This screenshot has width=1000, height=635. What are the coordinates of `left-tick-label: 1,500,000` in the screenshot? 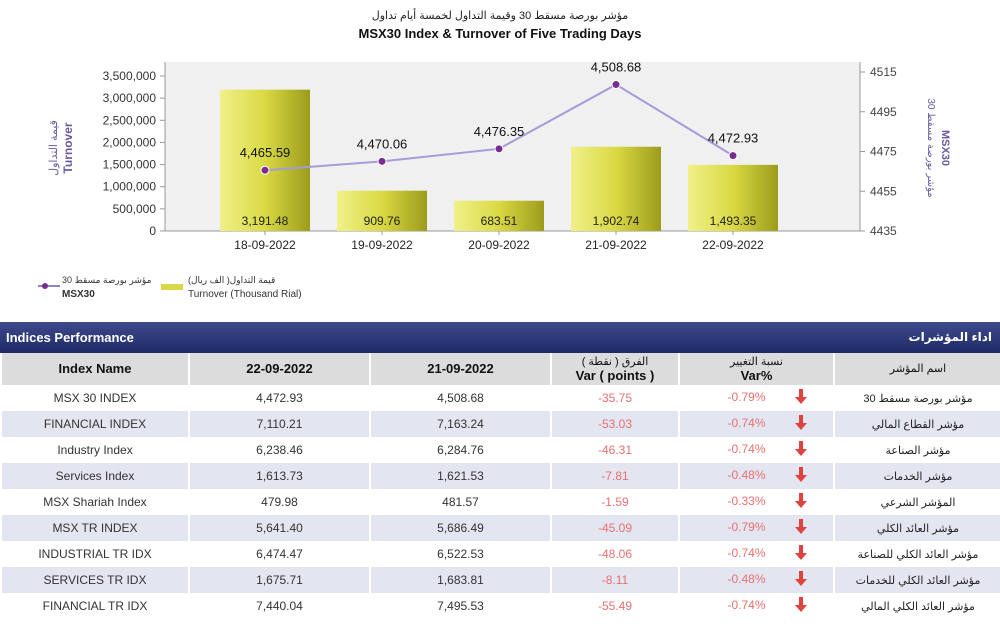 It's located at (130, 165).